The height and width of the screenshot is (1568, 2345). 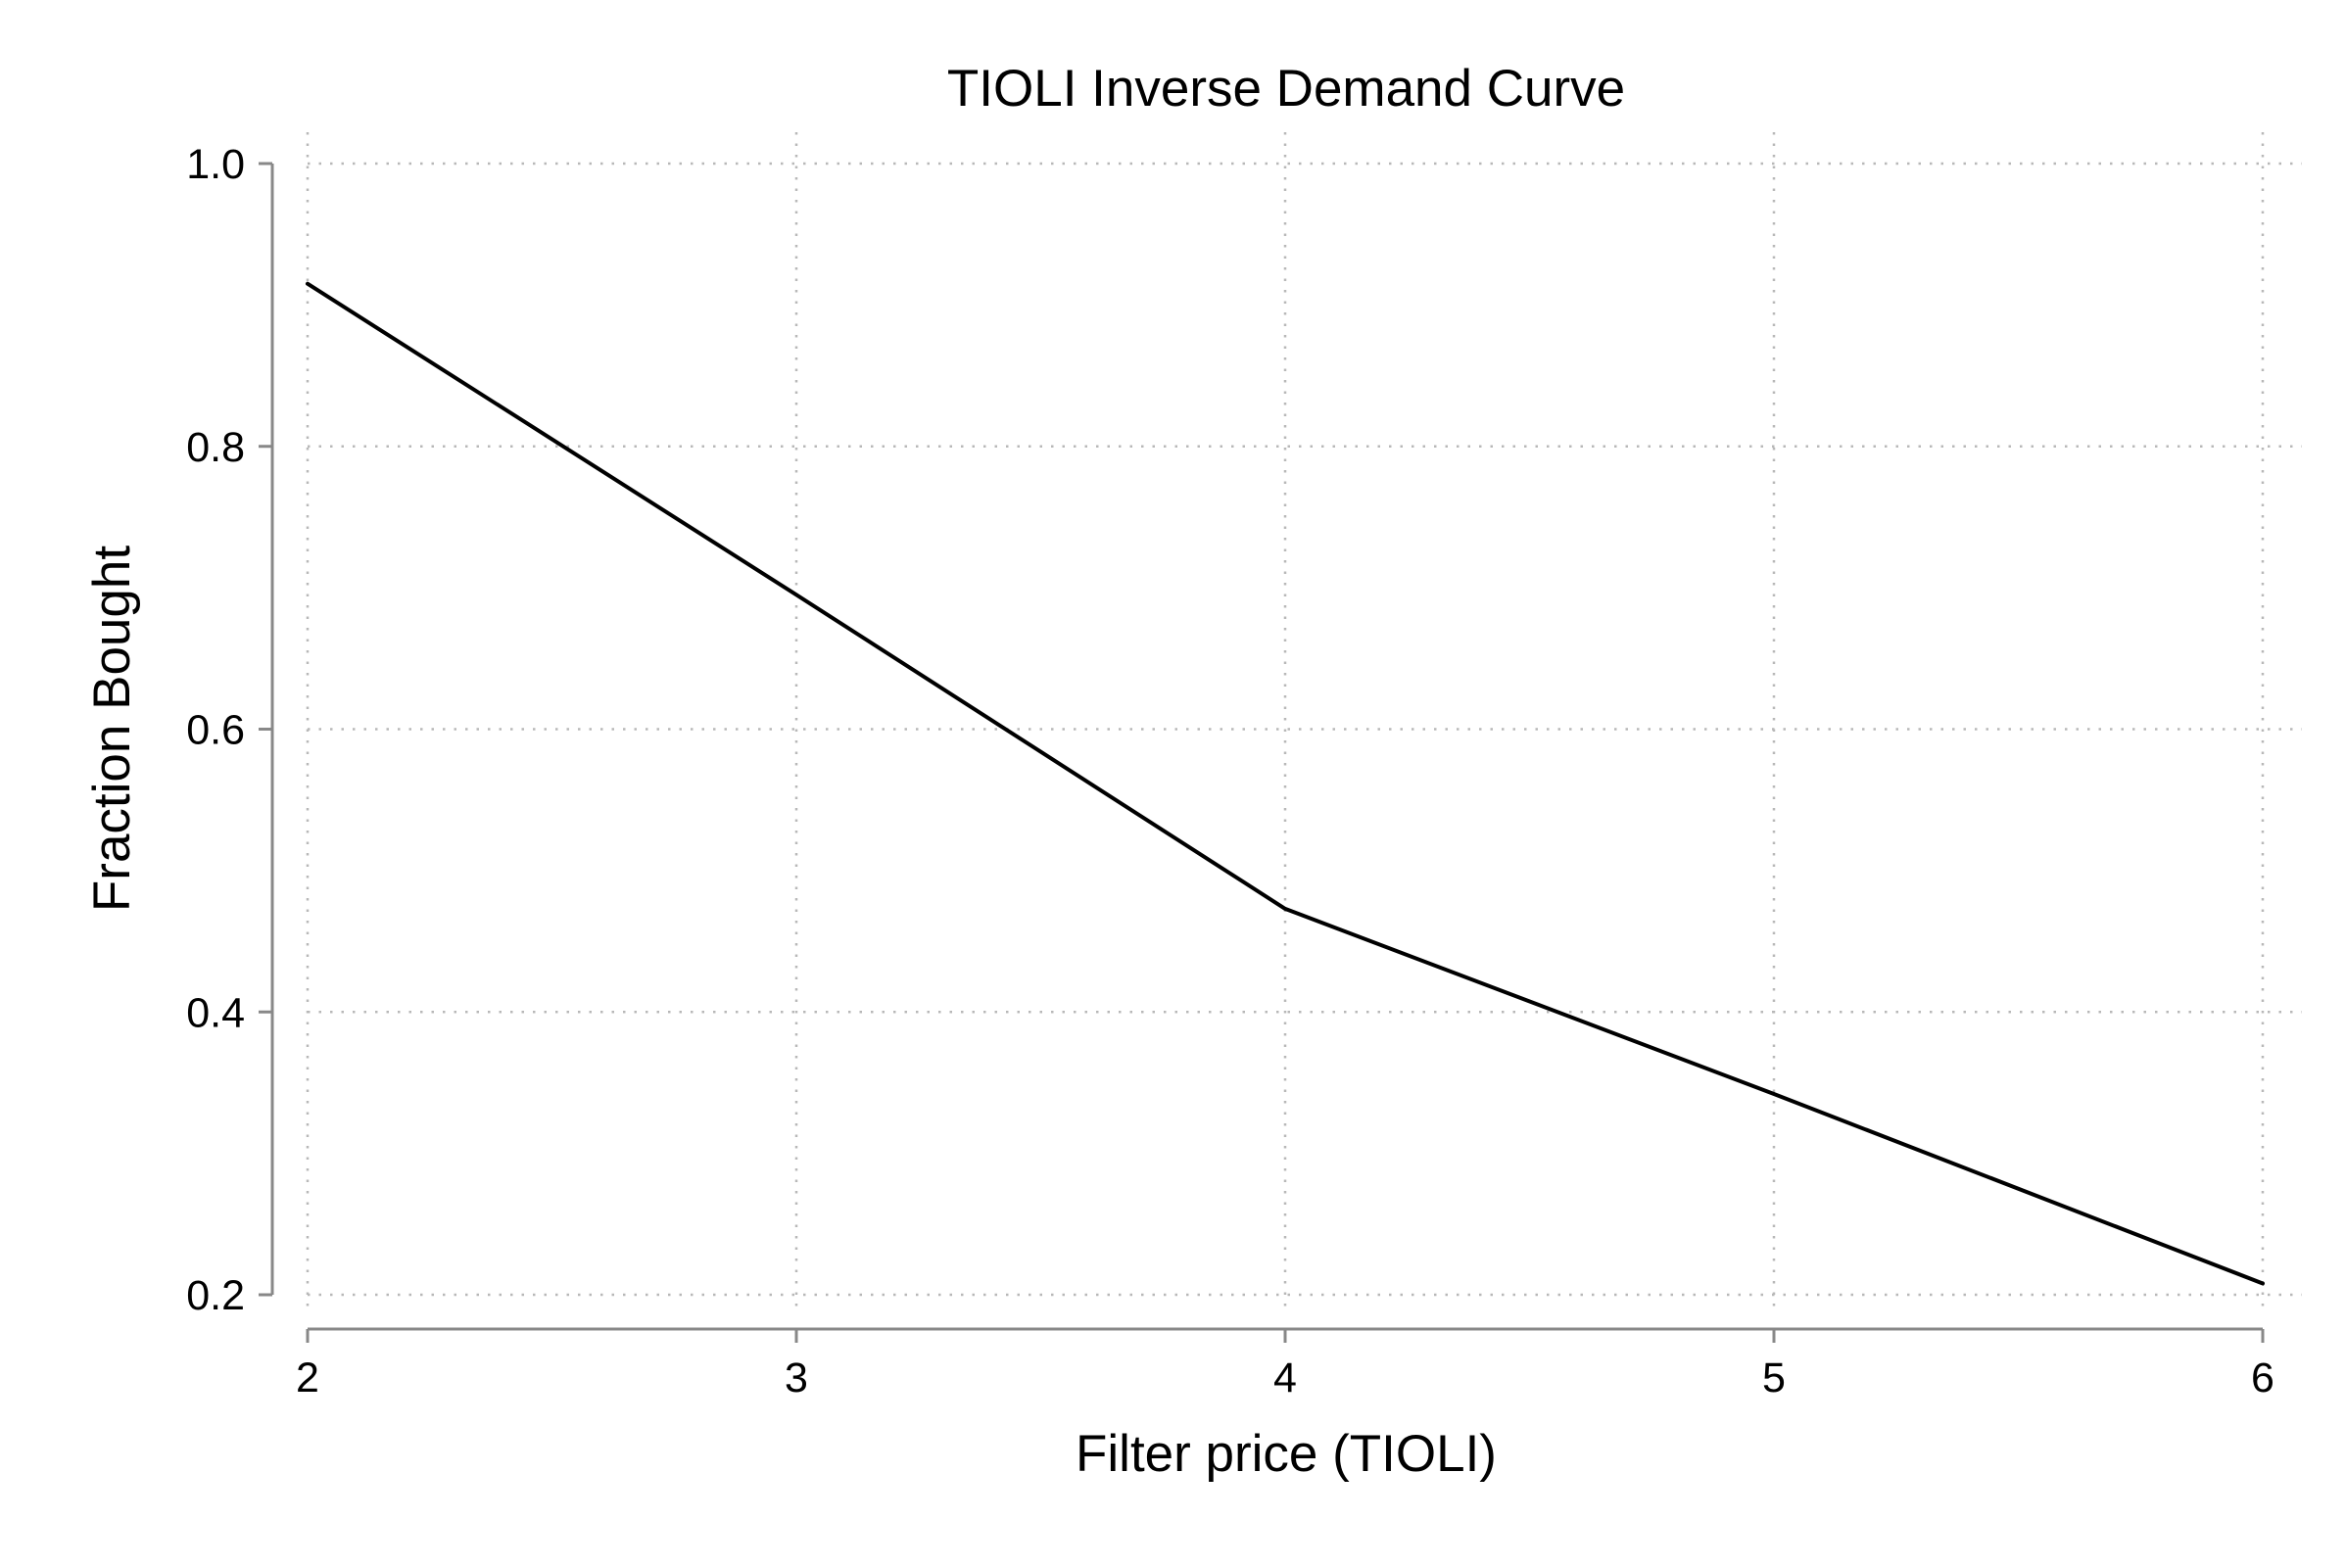 What do you see at coordinates (215, 730) in the screenshot?
I see `y-tick-label: 0.6` at bounding box center [215, 730].